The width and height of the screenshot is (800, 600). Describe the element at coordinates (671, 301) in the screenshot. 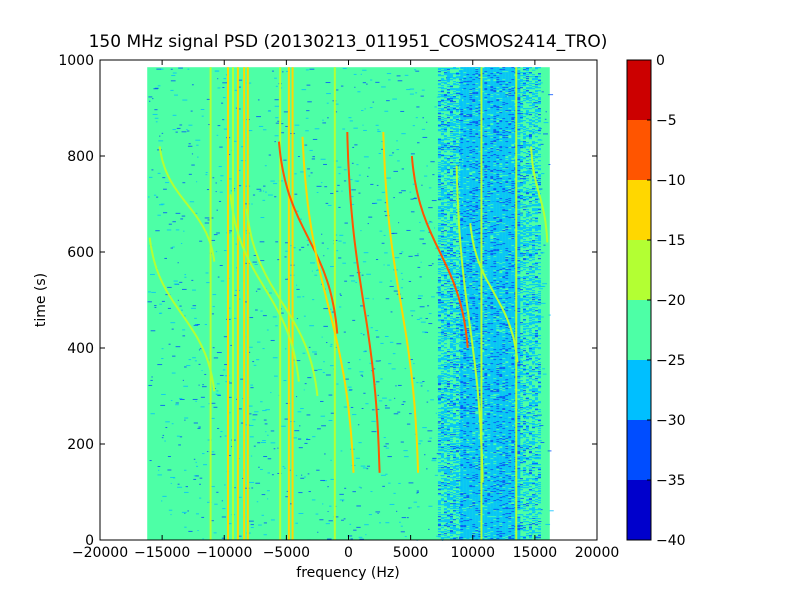

I see `colorbar-tick-label: −20` at that location.